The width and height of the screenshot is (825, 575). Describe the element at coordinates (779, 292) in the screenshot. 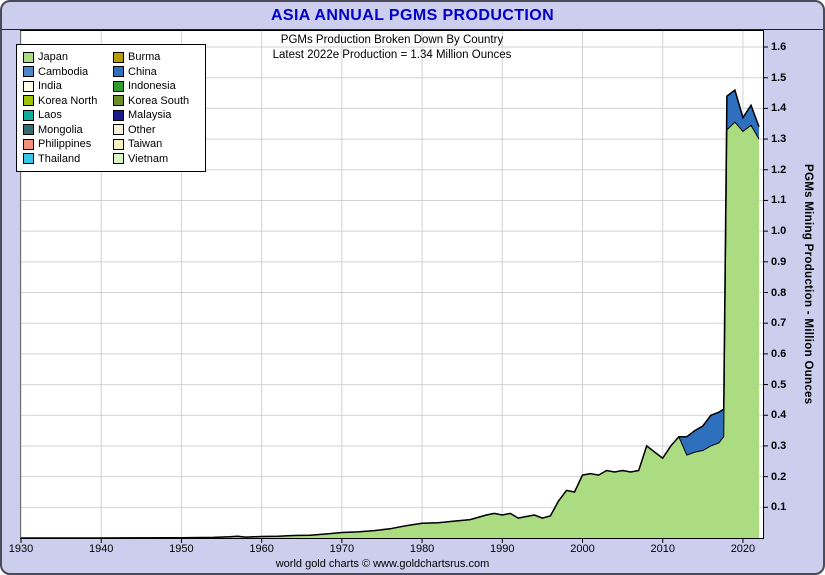

I see `y-axis-tick-label: 0.8` at that location.